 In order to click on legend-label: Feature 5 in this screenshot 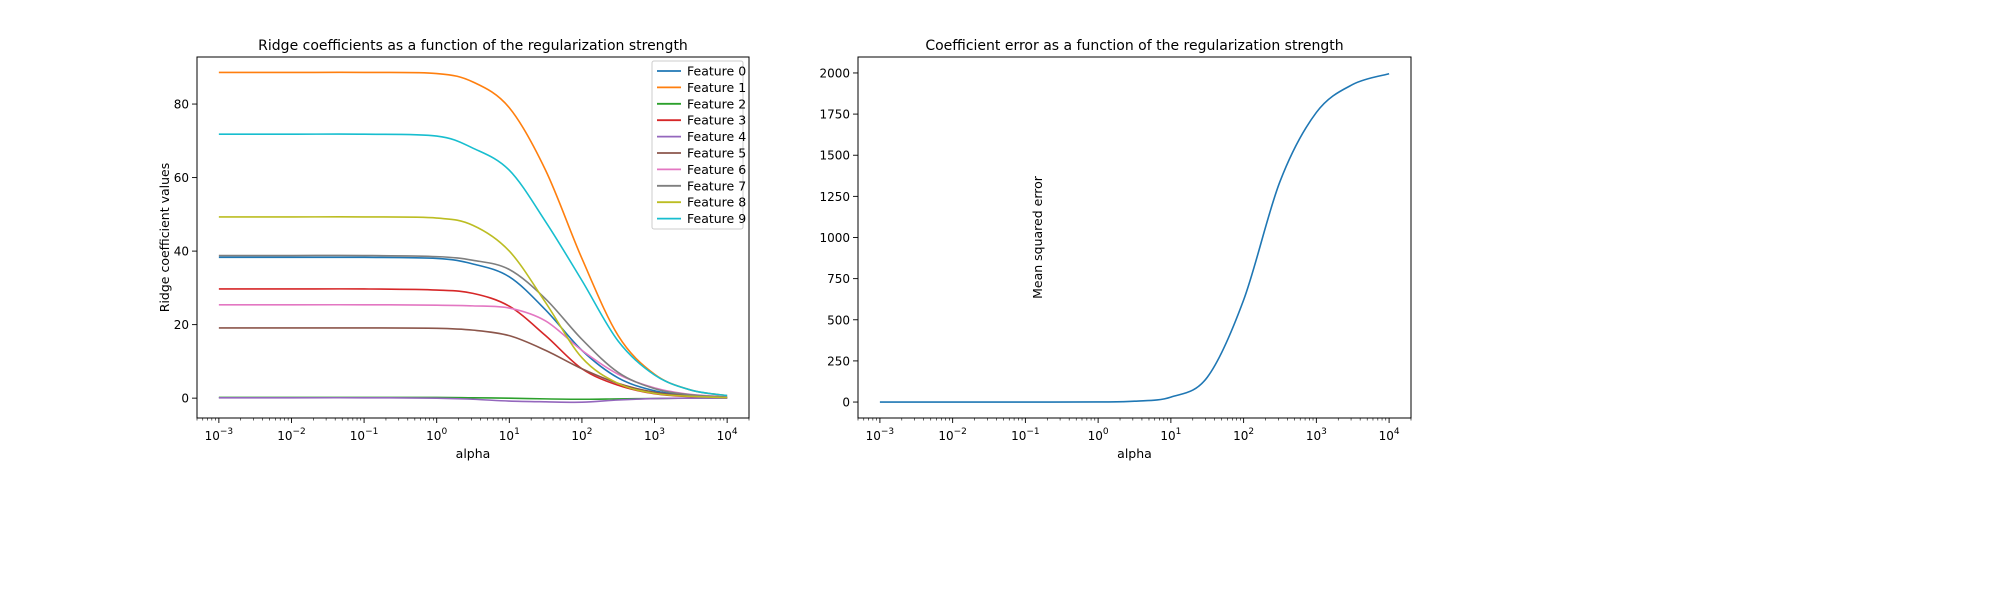, I will do `click(716, 153)`.